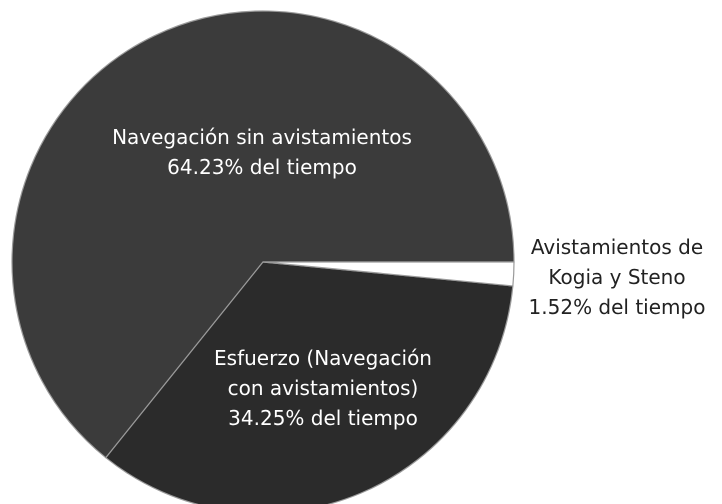 Image resolution: width=722 pixels, height=504 pixels. What do you see at coordinates (262, 167) in the screenshot?
I see `value-label: 64.23% del tiempo` at bounding box center [262, 167].